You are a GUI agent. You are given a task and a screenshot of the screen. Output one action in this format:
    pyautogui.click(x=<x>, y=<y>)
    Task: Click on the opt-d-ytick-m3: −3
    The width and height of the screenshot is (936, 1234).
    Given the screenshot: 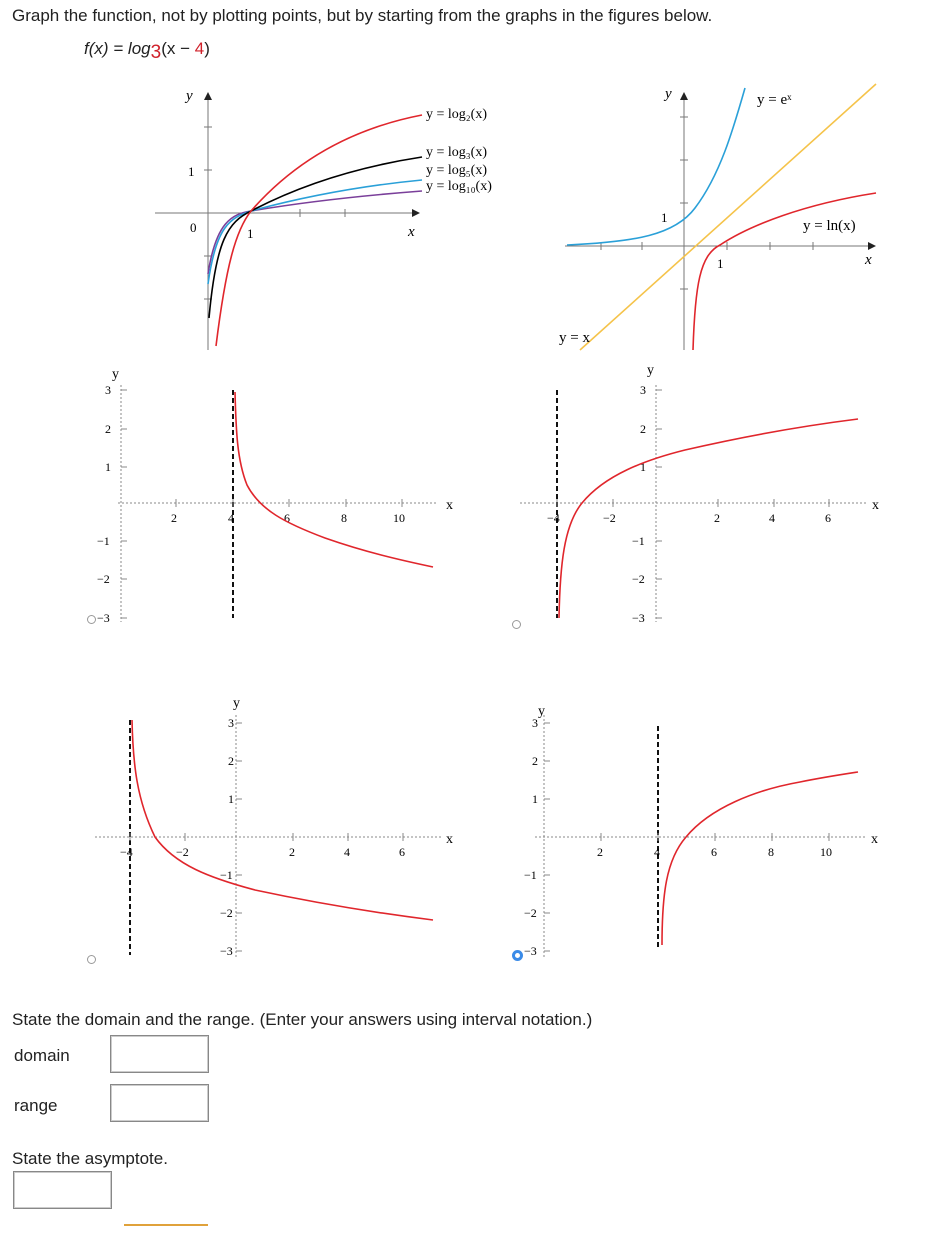 What is the action you would take?
    pyautogui.click(x=530, y=951)
    